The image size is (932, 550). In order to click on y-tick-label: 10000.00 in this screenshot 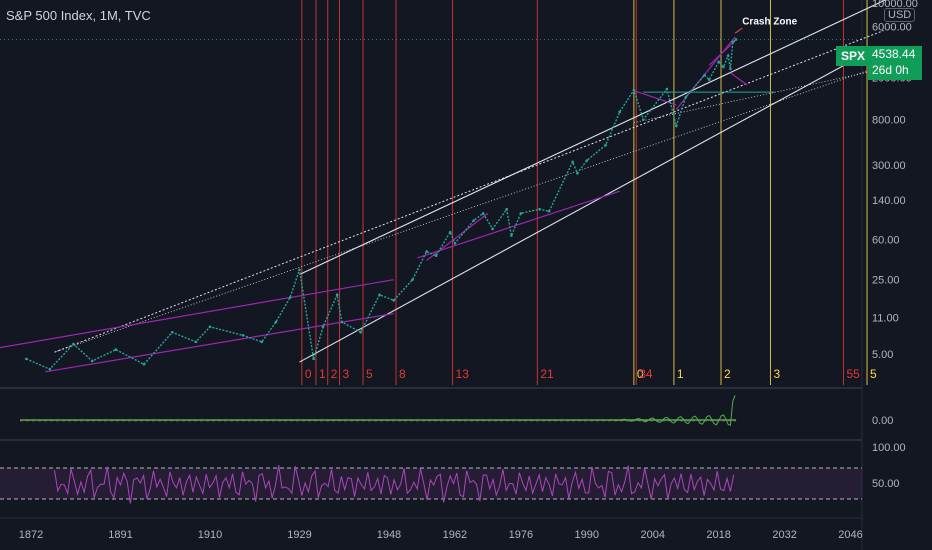, I will do `click(895, 5)`.